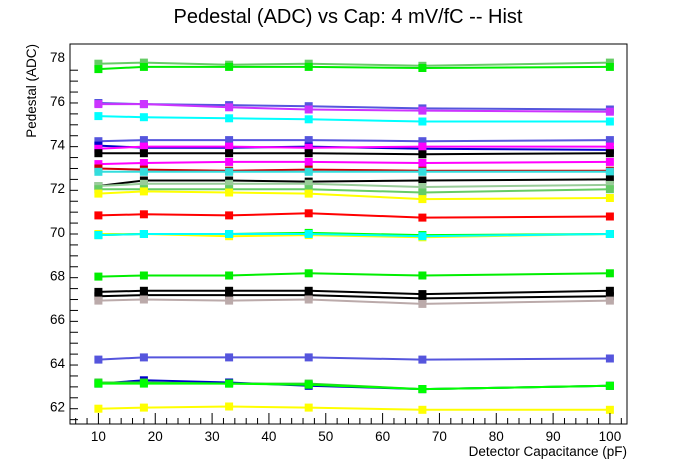 The width and height of the screenshot is (696, 472). Describe the element at coordinates (348, 17) in the screenshot. I see `chart-title: Pedestal (ADC) vs Cap: 4 mV/fC -- Hist` at that location.